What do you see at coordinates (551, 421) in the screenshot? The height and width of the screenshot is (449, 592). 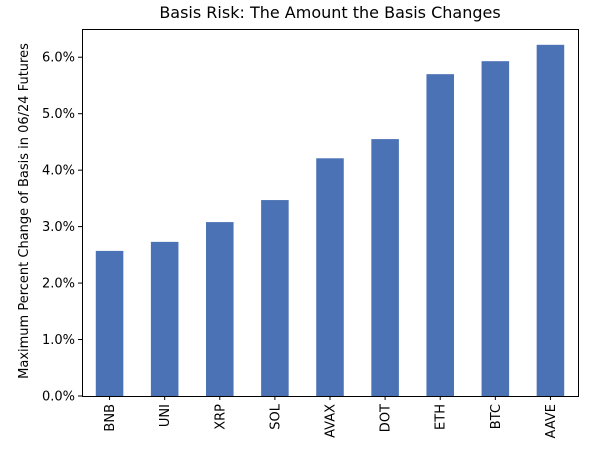 I see `x-tick-label-aave: AAVE` at bounding box center [551, 421].